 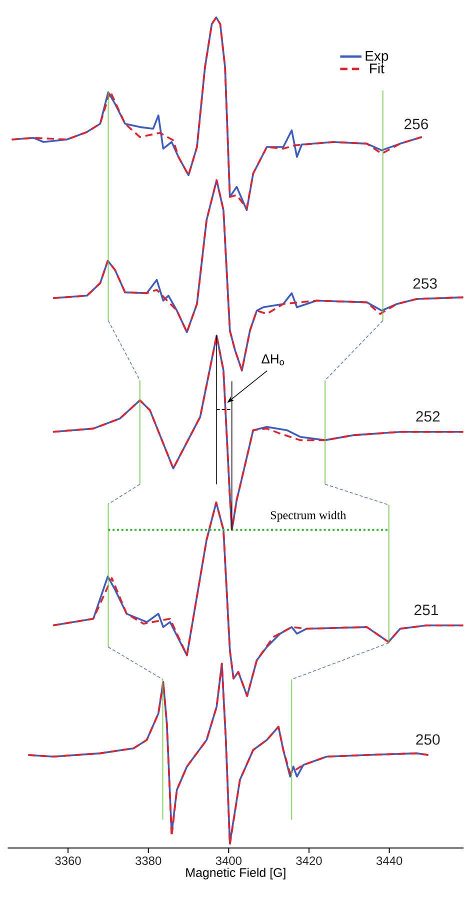 I want to click on x-tick-label: 3440, so click(x=389, y=860).